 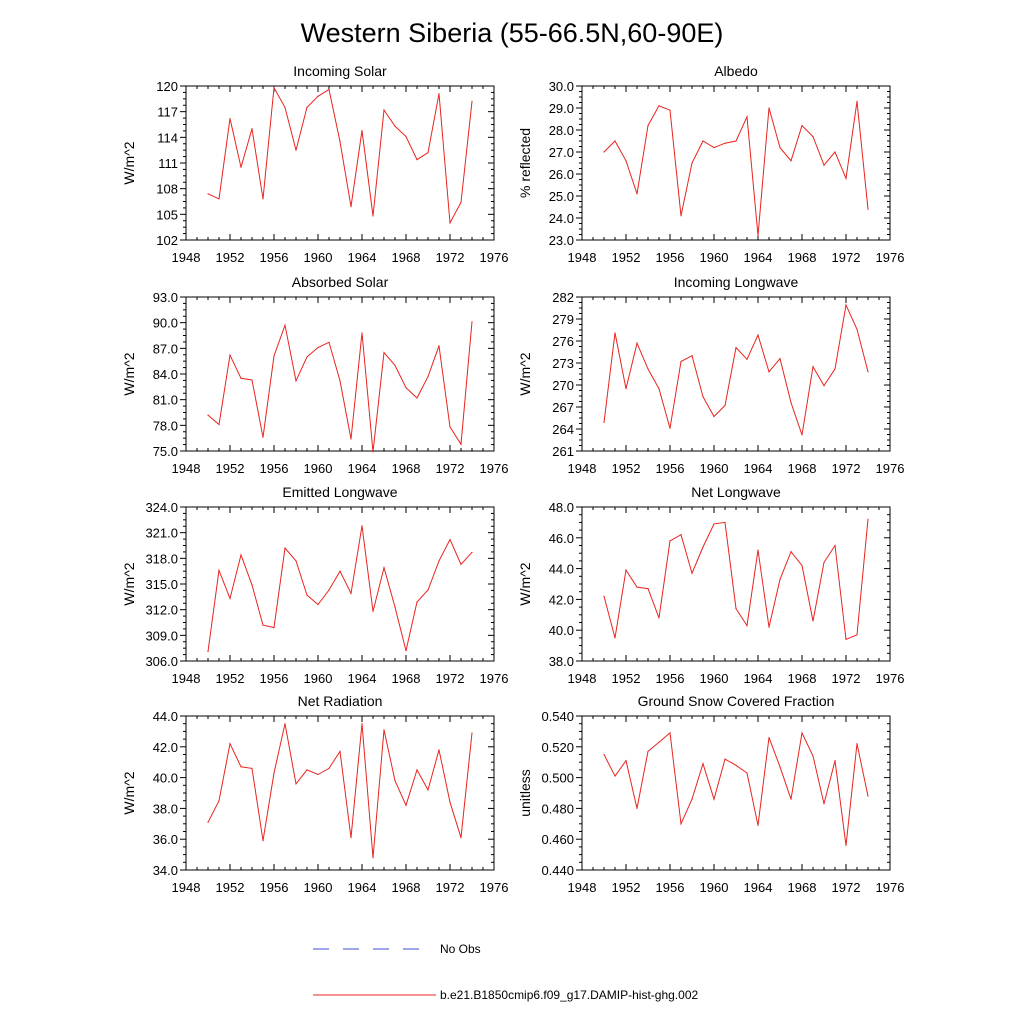 I want to click on y-axis-label: % reflected, so click(x=525, y=163).